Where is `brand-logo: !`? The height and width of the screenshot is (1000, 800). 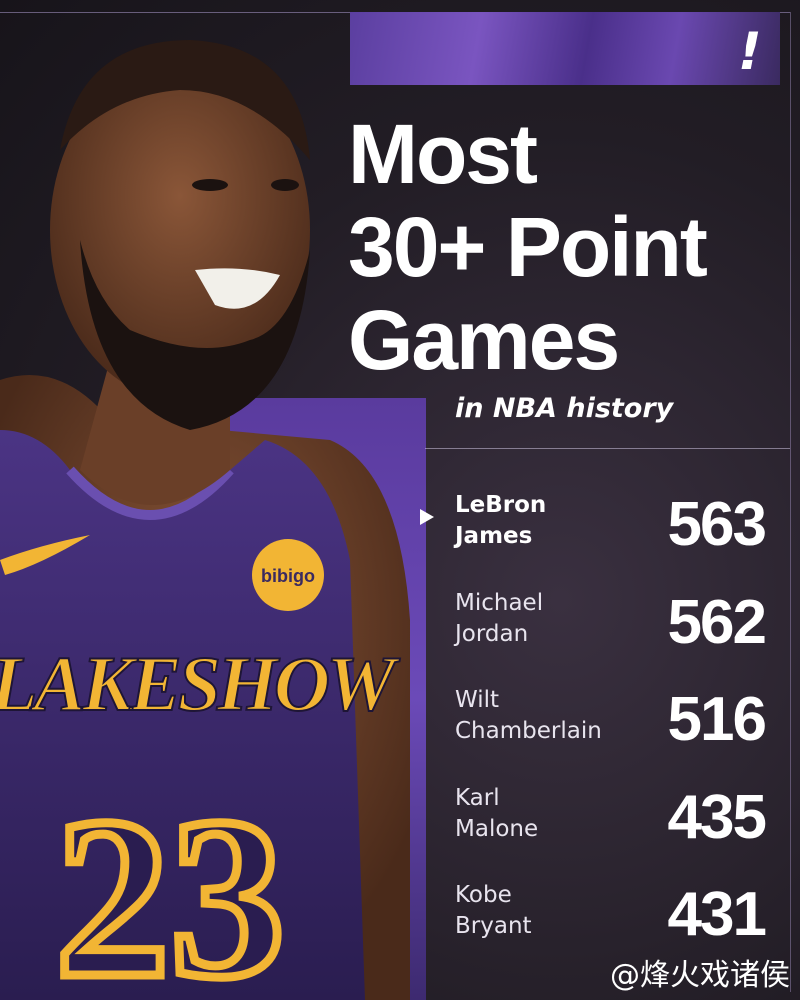
brand-logo: ! is located at coordinates (750, 52).